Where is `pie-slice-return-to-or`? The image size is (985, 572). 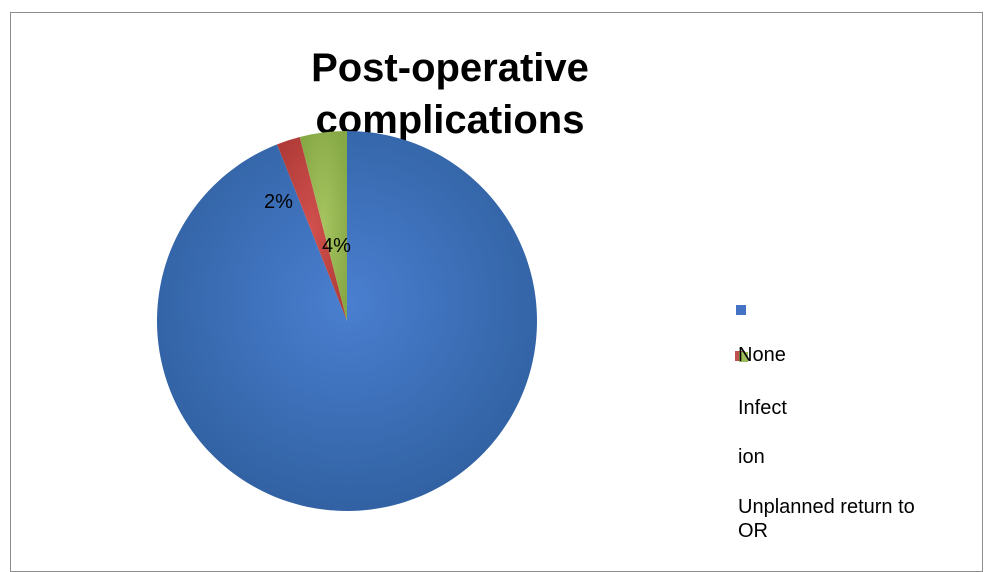
pie-slice-return-to-or is located at coordinates (323, 226).